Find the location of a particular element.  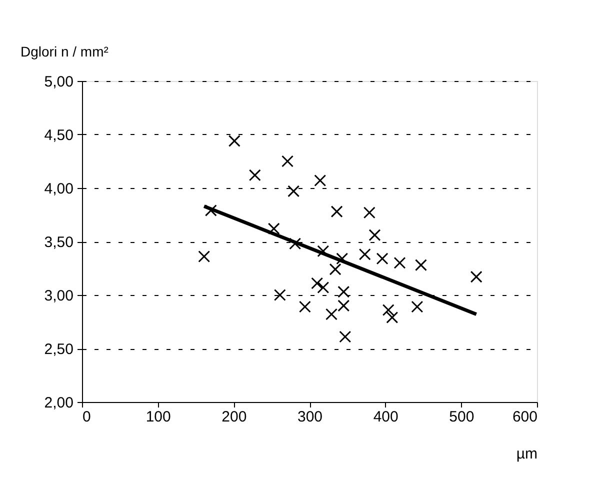

y-axis-title: Dglori n / mm² is located at coordinates (64, 52).